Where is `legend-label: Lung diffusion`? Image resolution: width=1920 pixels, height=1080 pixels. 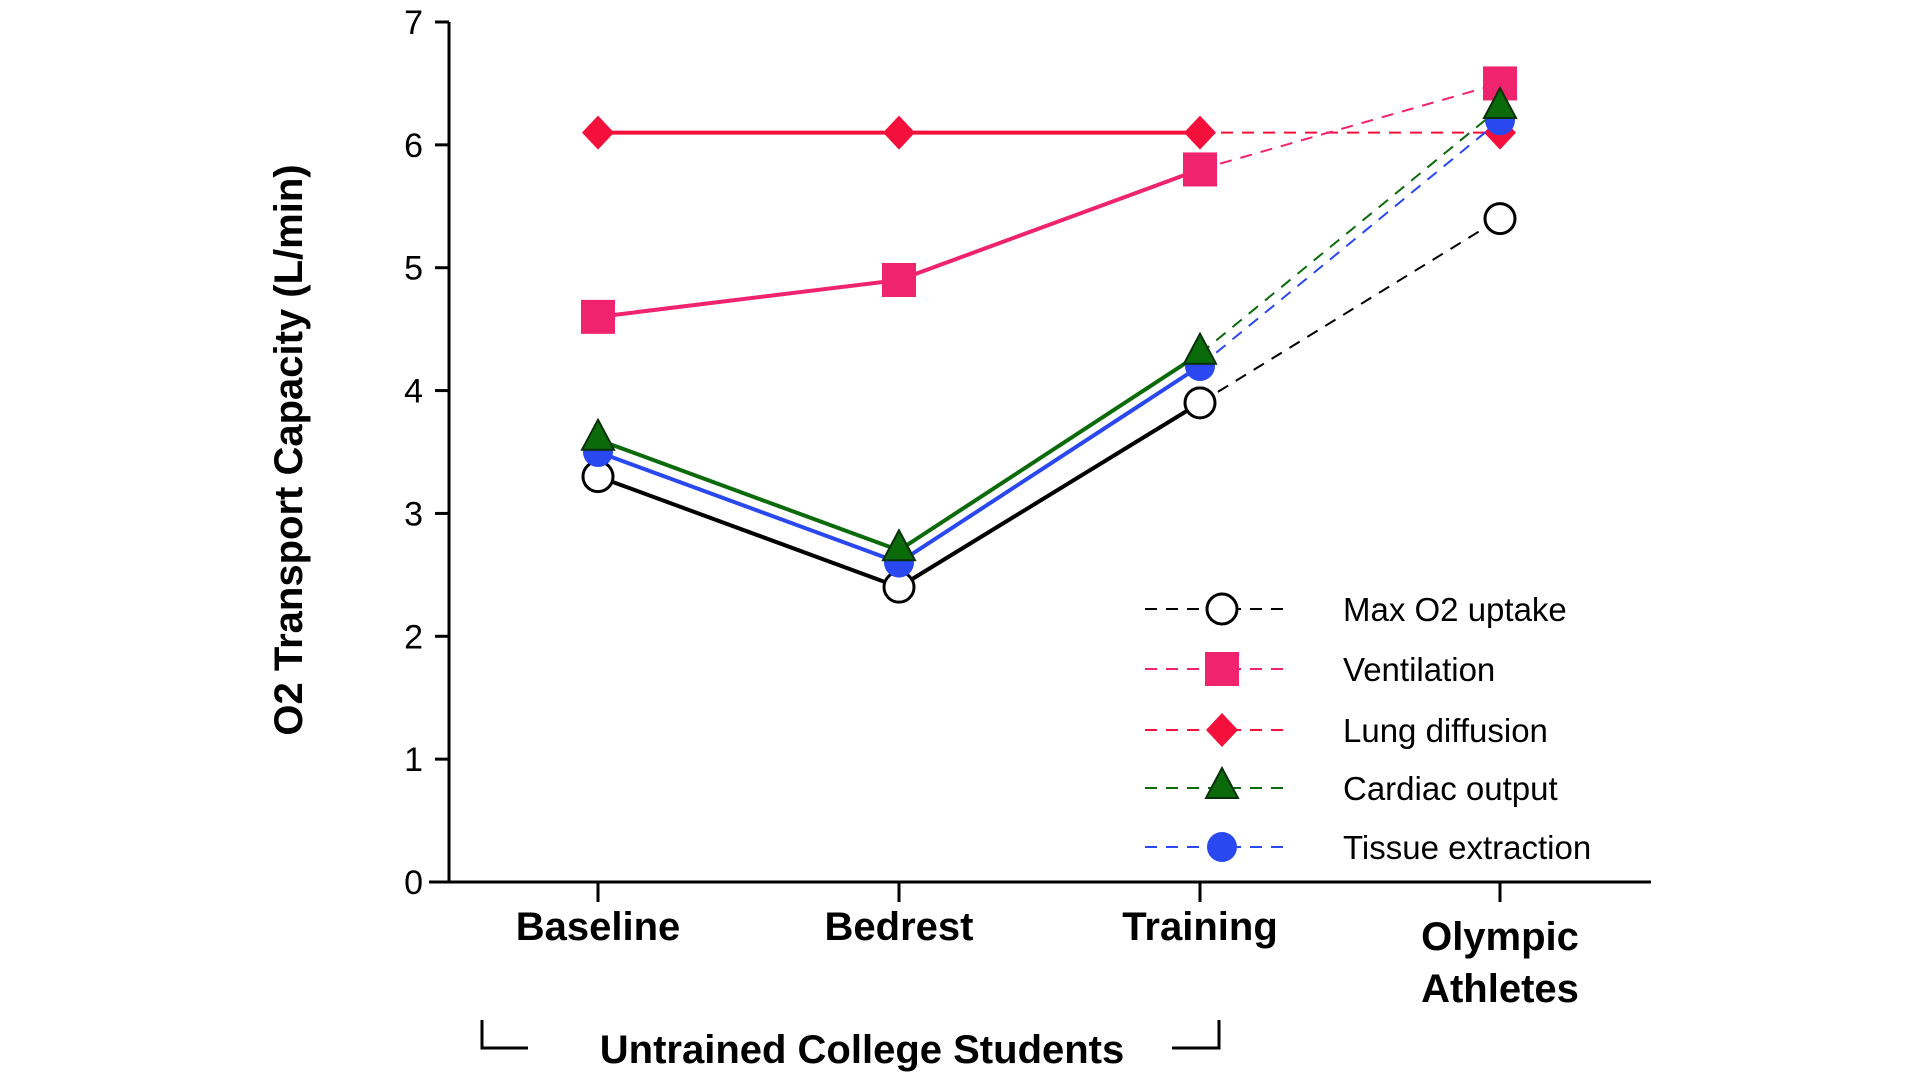 legend-label: Lung diffusion is located at coordinates (1445, 730).